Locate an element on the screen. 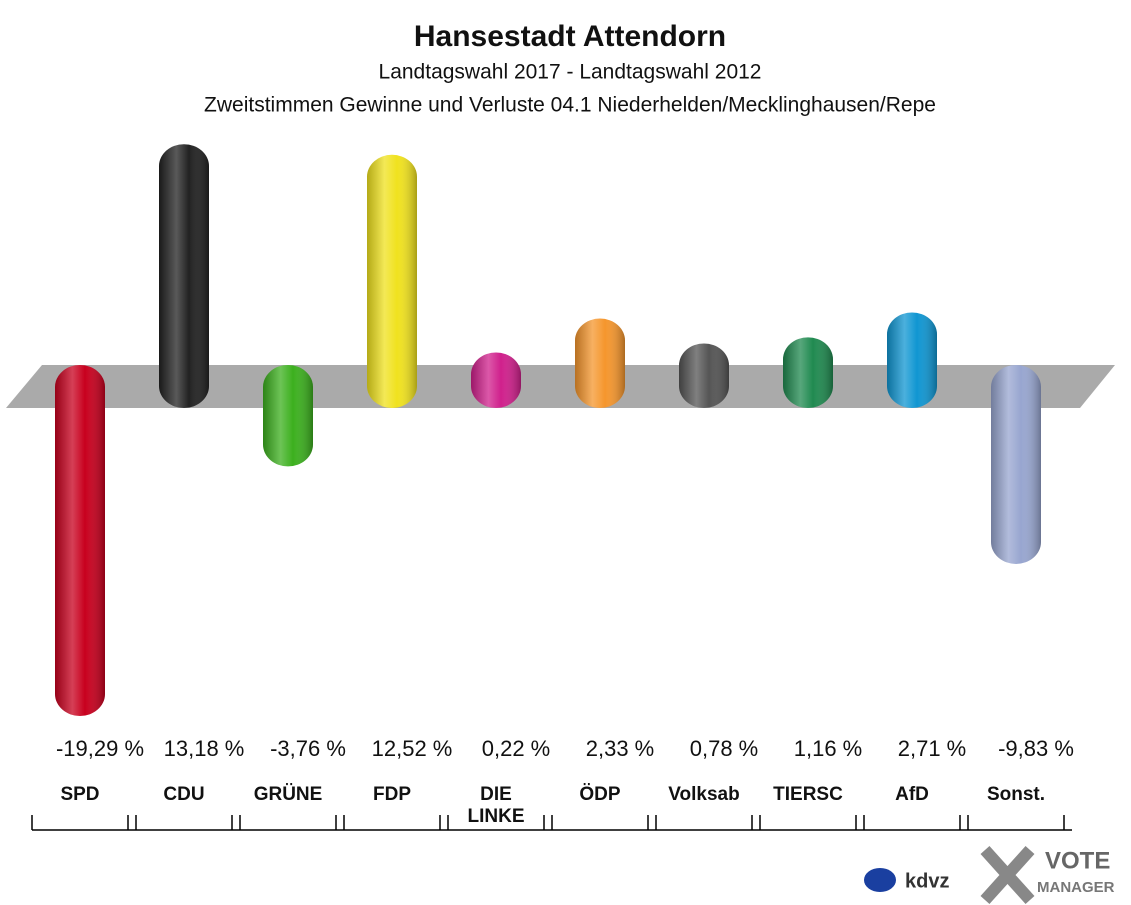 This screenshot has width=1131, height=905. value-label: 0,78 % is located at coordinates (724, 748).